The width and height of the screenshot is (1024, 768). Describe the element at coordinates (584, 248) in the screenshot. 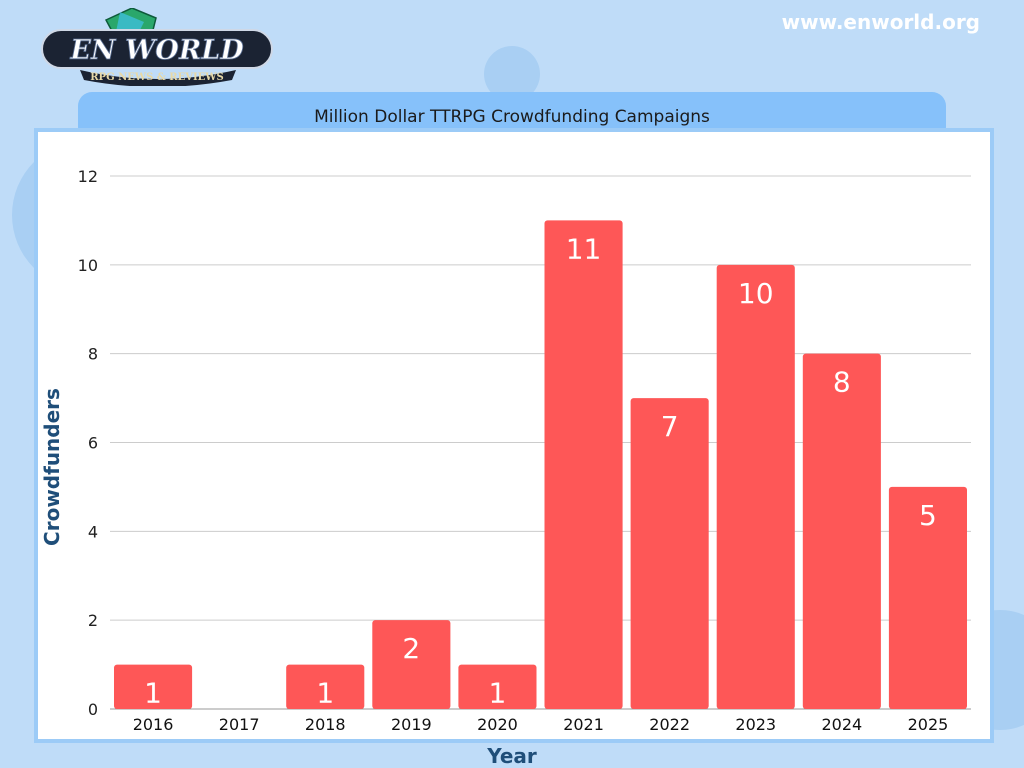

I see `bar-label-2021: 11` at that location.